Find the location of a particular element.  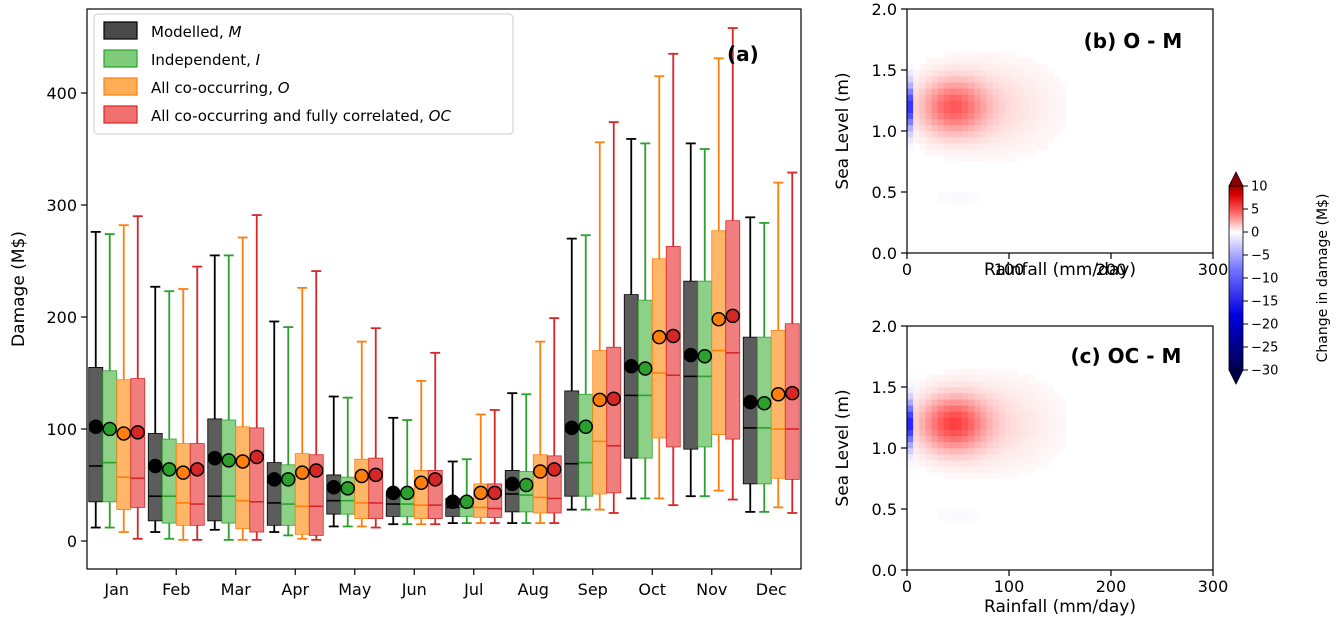

y-tick-label: 400 is located at coordinates (61, 93).